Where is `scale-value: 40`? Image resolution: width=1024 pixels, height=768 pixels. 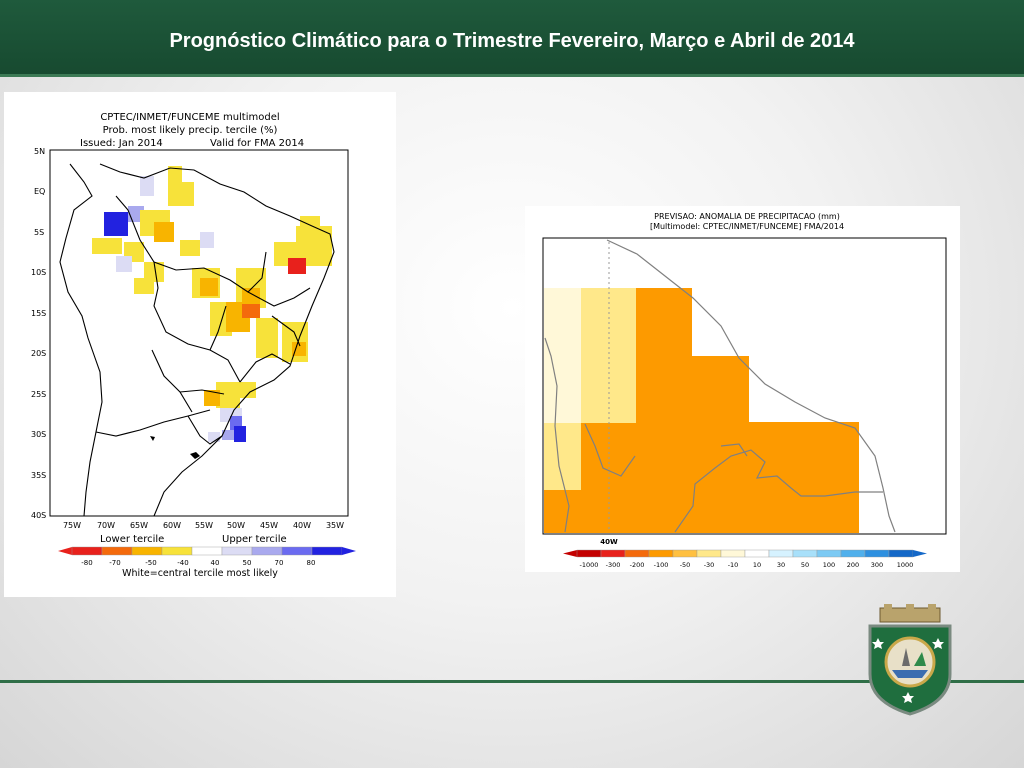 scale-value: 40 is located at coordinates (215, 563).